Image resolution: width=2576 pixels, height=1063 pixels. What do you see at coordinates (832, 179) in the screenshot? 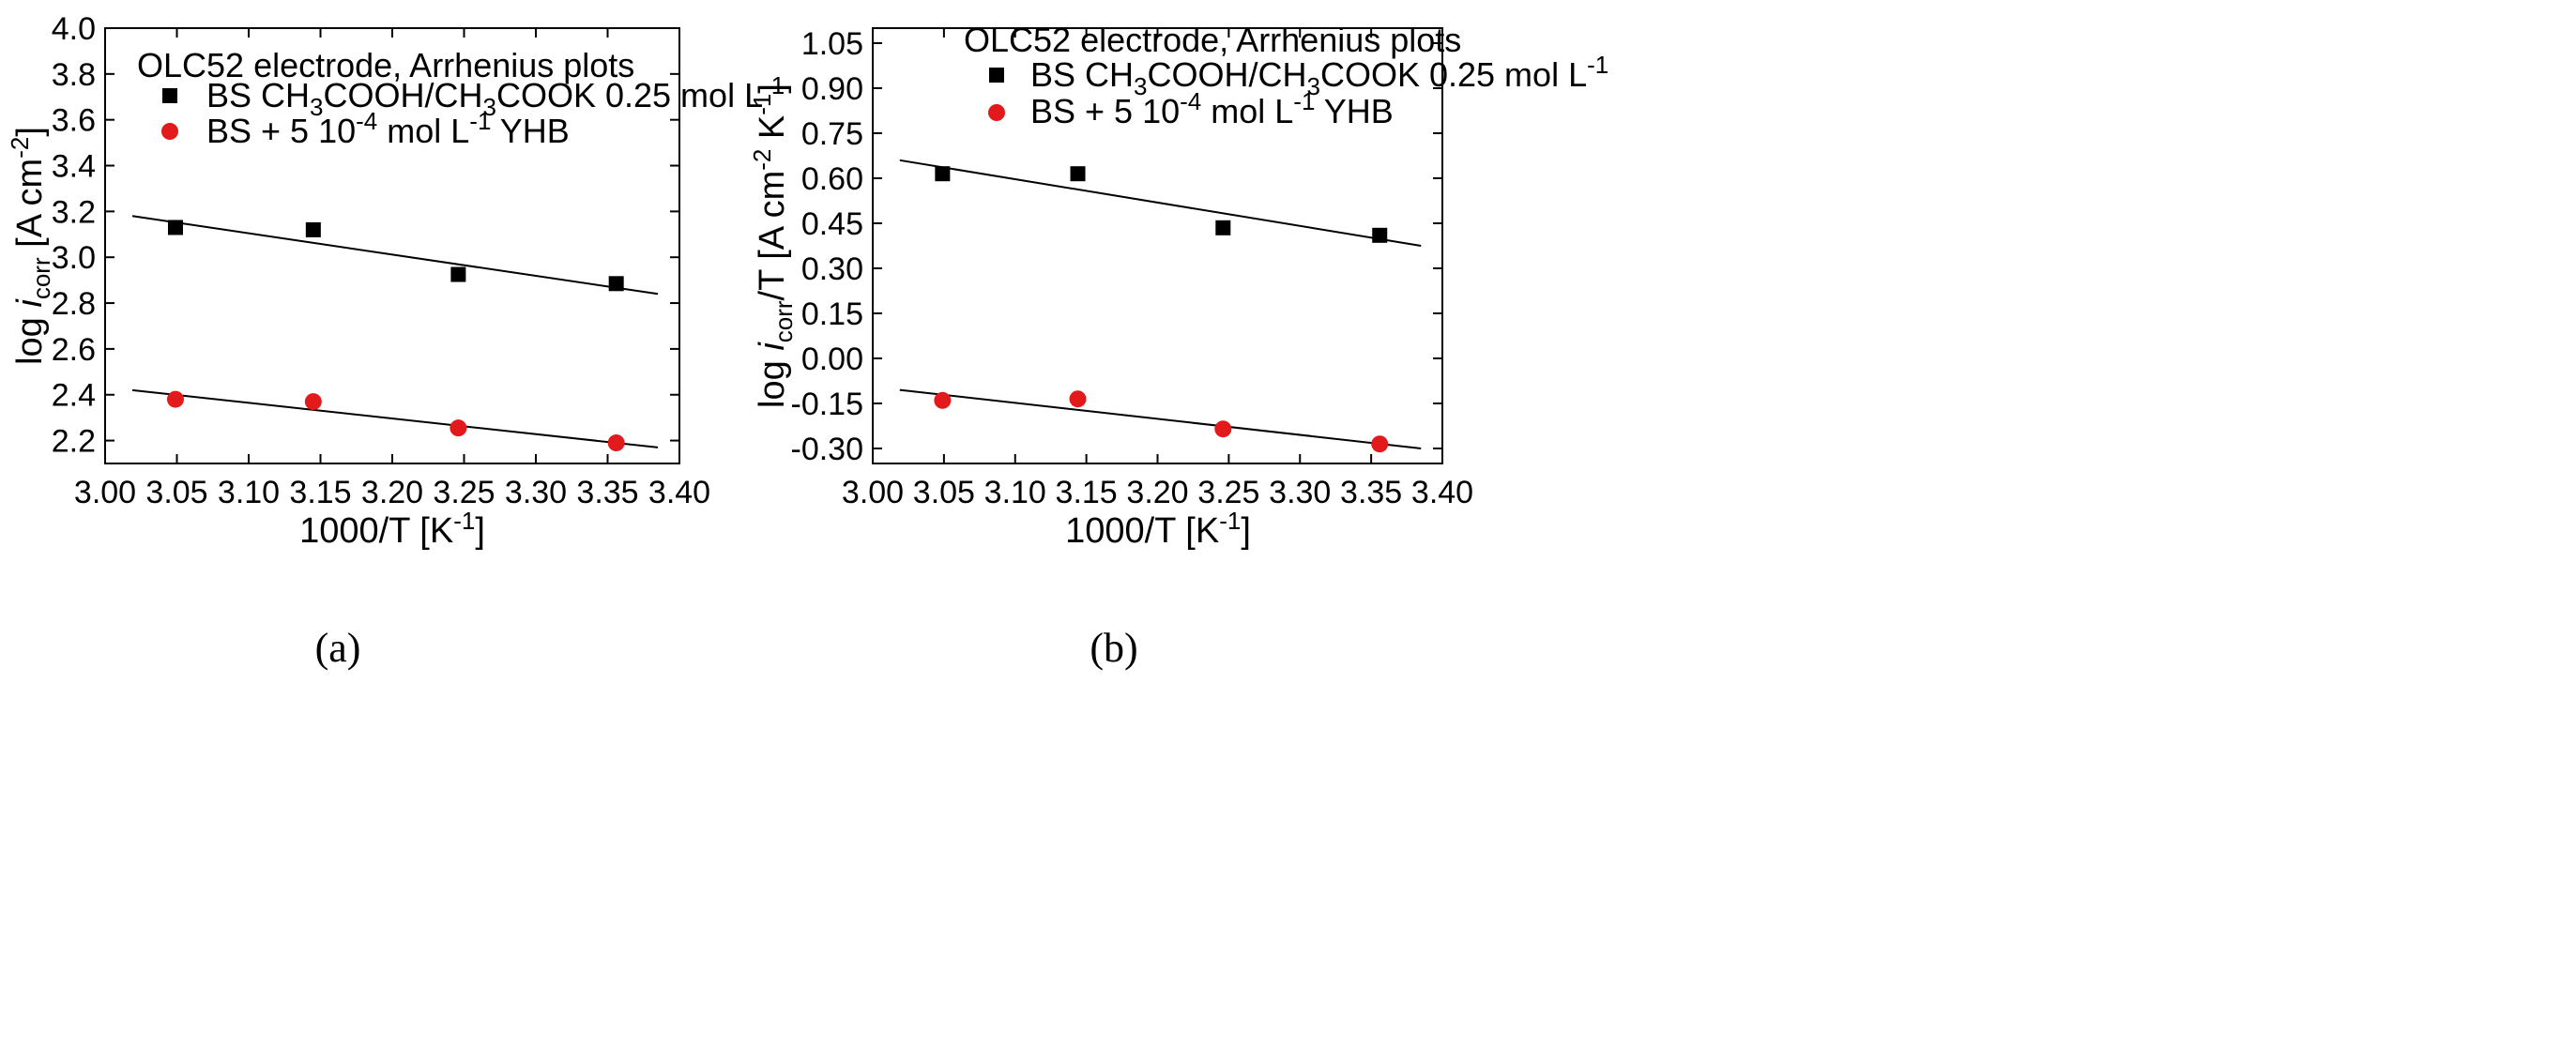
I see `y-tick-label: 0.60` at bounding box center [832, 179].